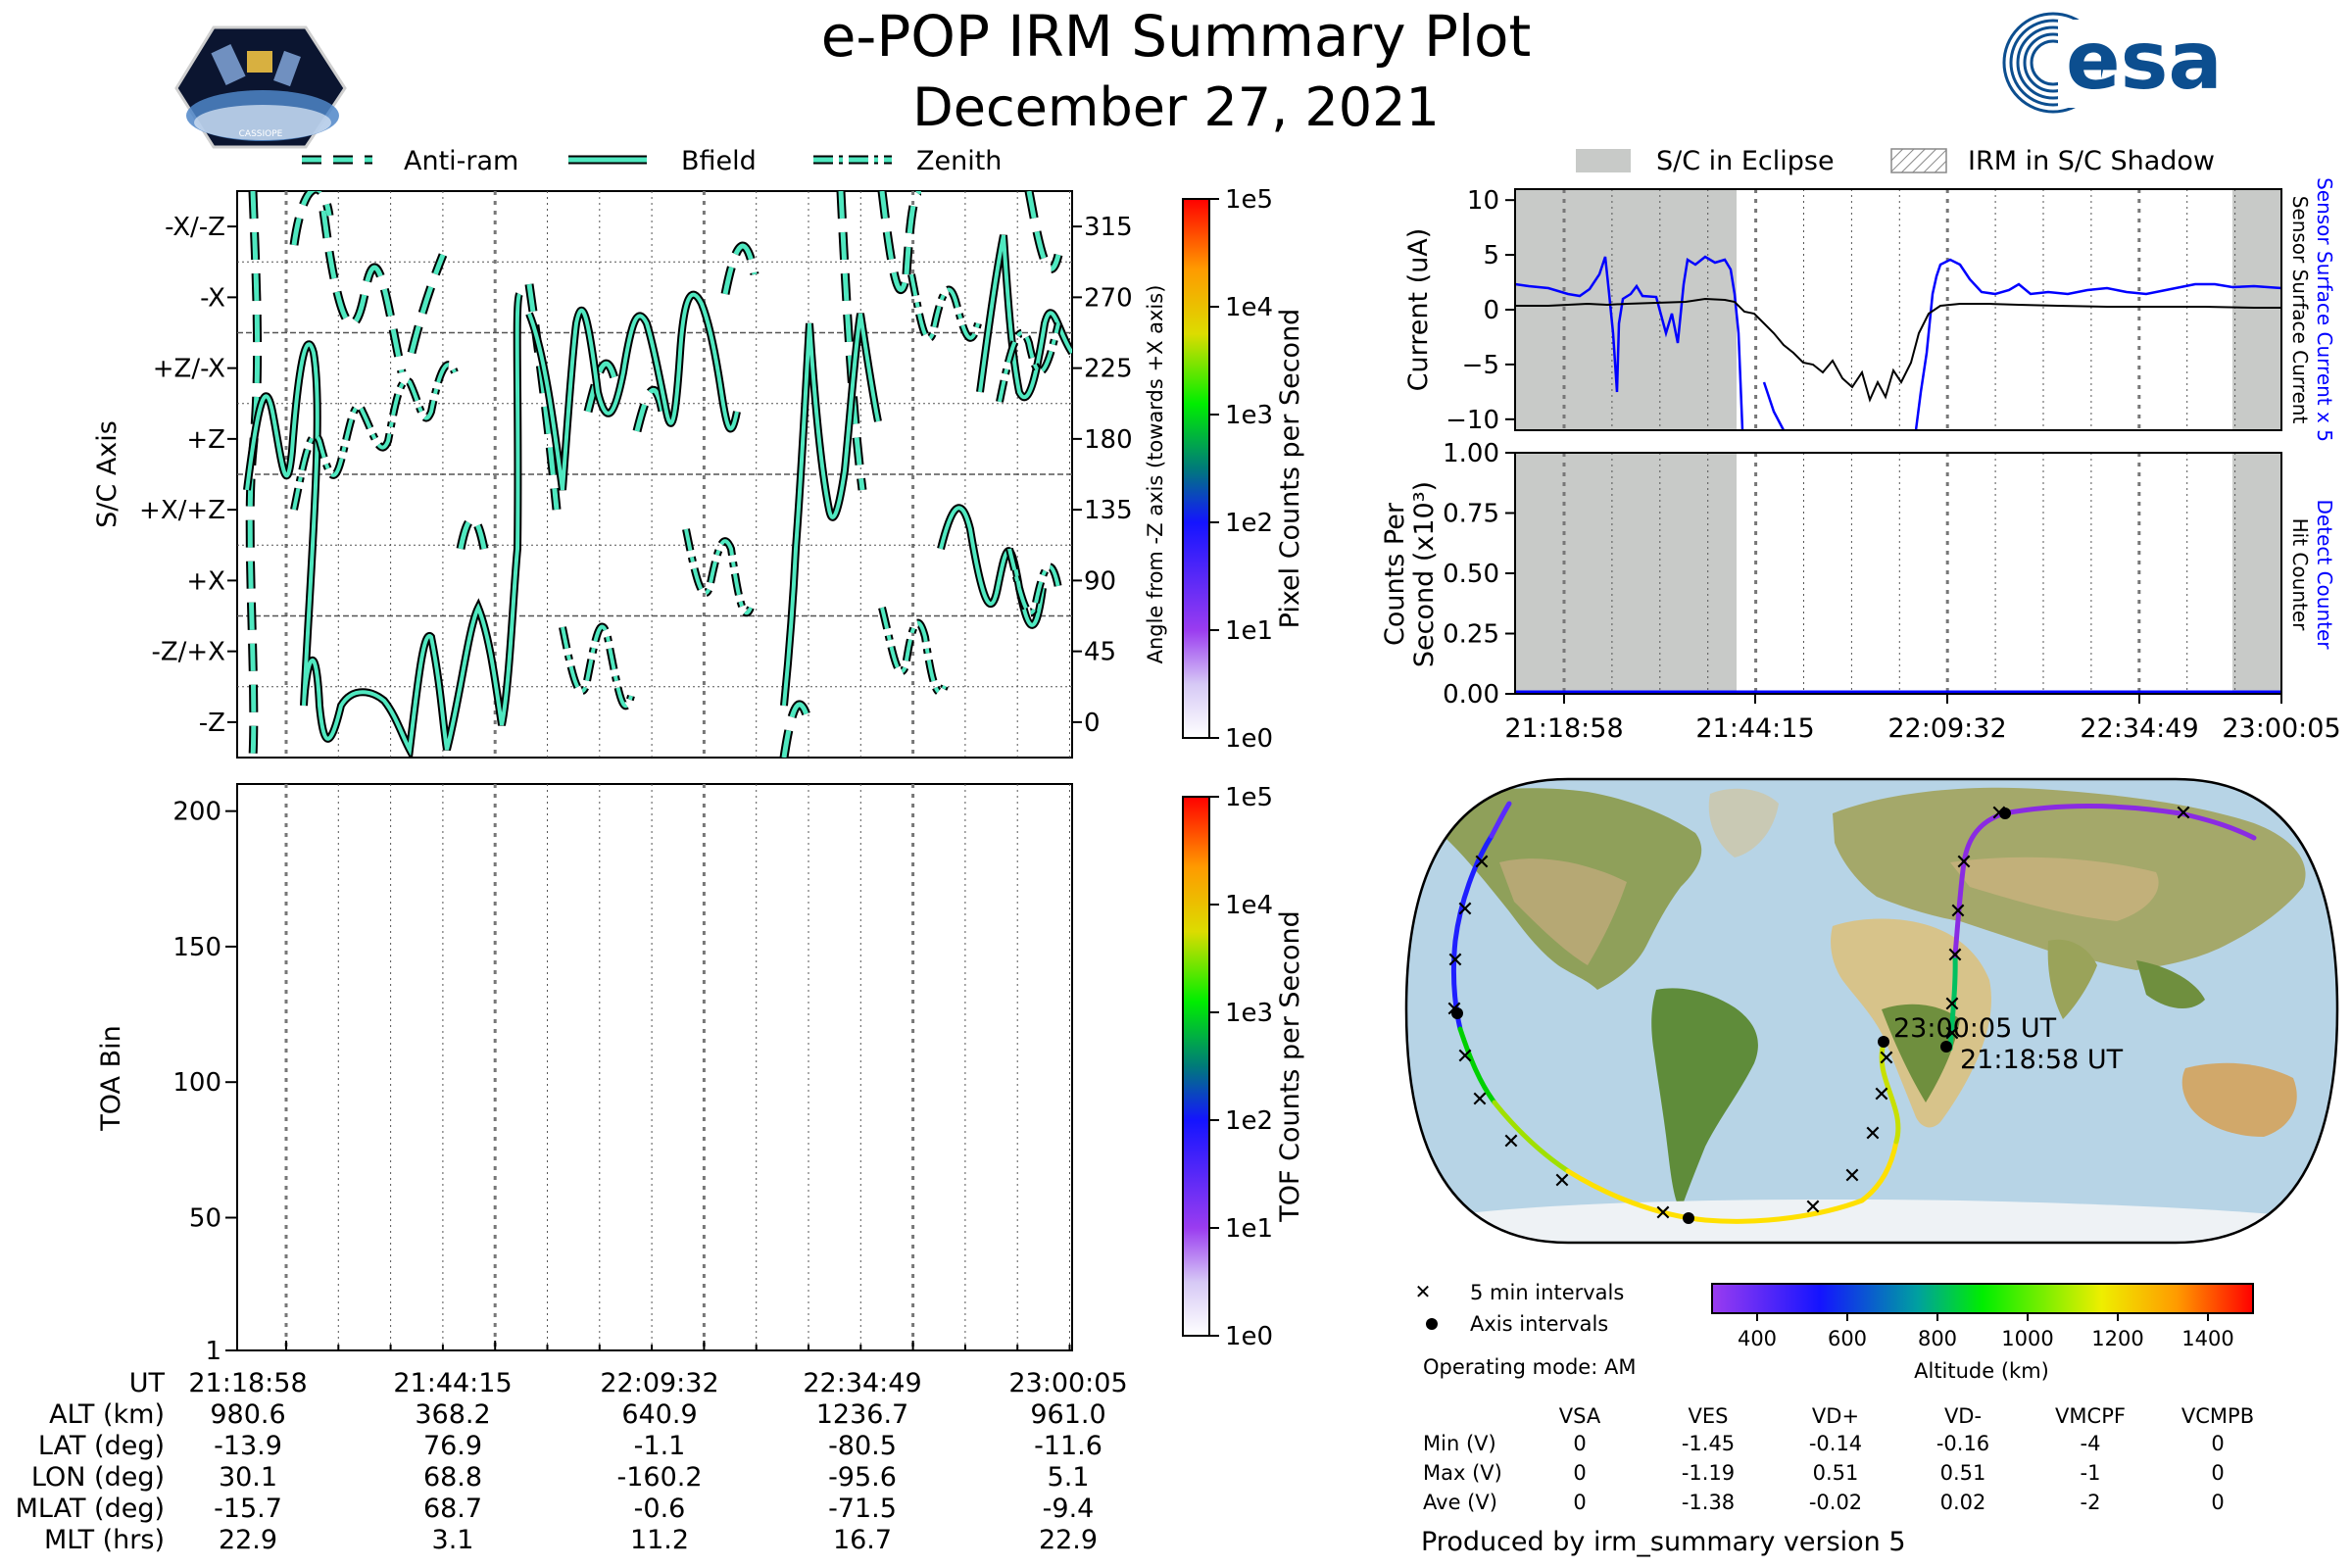  I want to click on toa-ytick-label: 100, so click(196, 1083).